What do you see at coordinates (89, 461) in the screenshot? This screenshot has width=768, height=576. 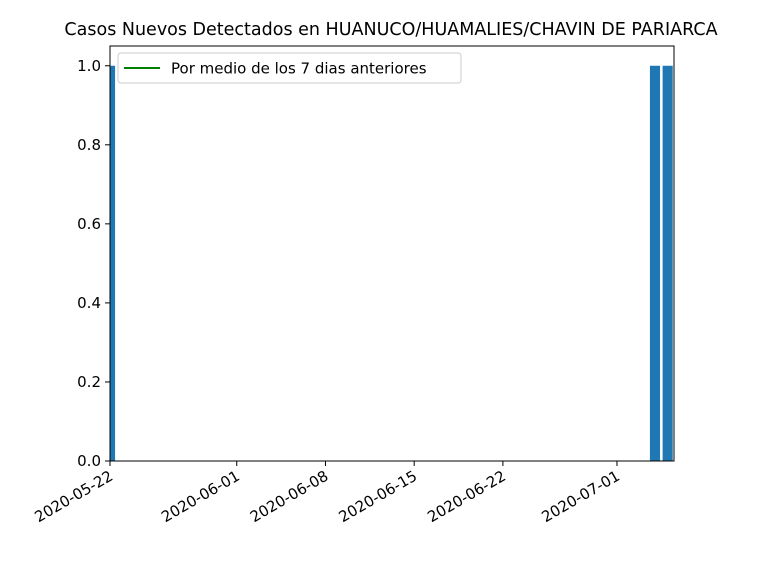 I see `y-tick-label: 0.0` at bounding box center [89, 461].